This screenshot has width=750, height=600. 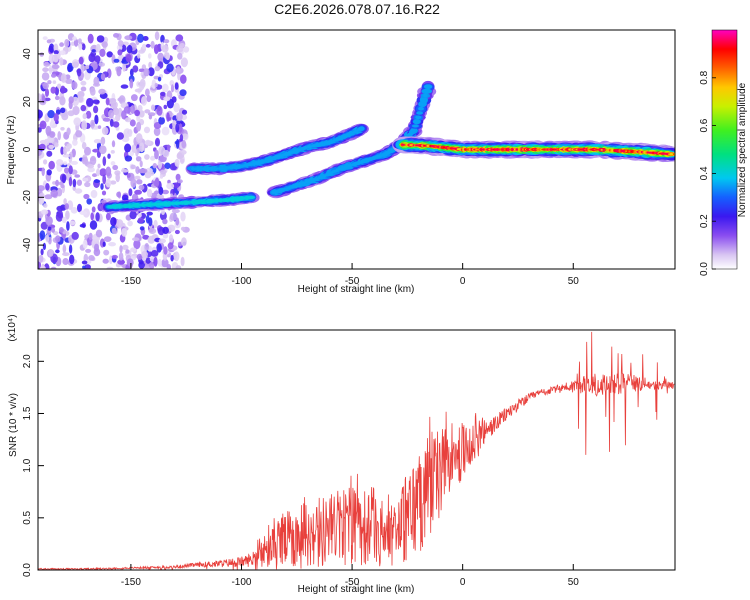 What do you see at coordinates (13, 425) in the screenshot?
I see `snr-y-label: SNR (10 * v/v)` at bounding box center [13, 425].